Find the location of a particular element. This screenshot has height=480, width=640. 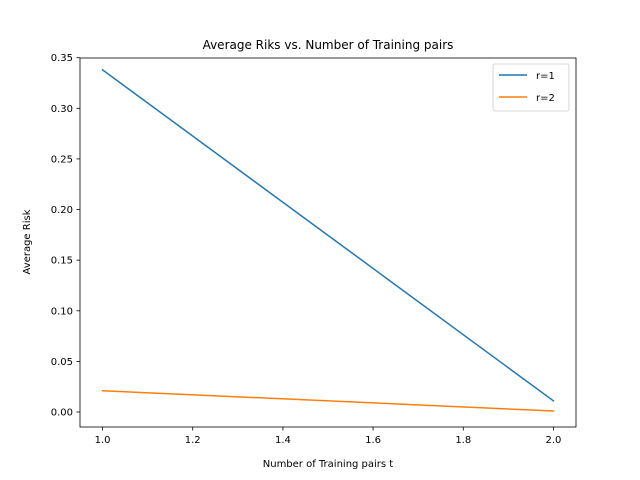

x-tick-label: 1.4 is located at coordinates (283, 440).